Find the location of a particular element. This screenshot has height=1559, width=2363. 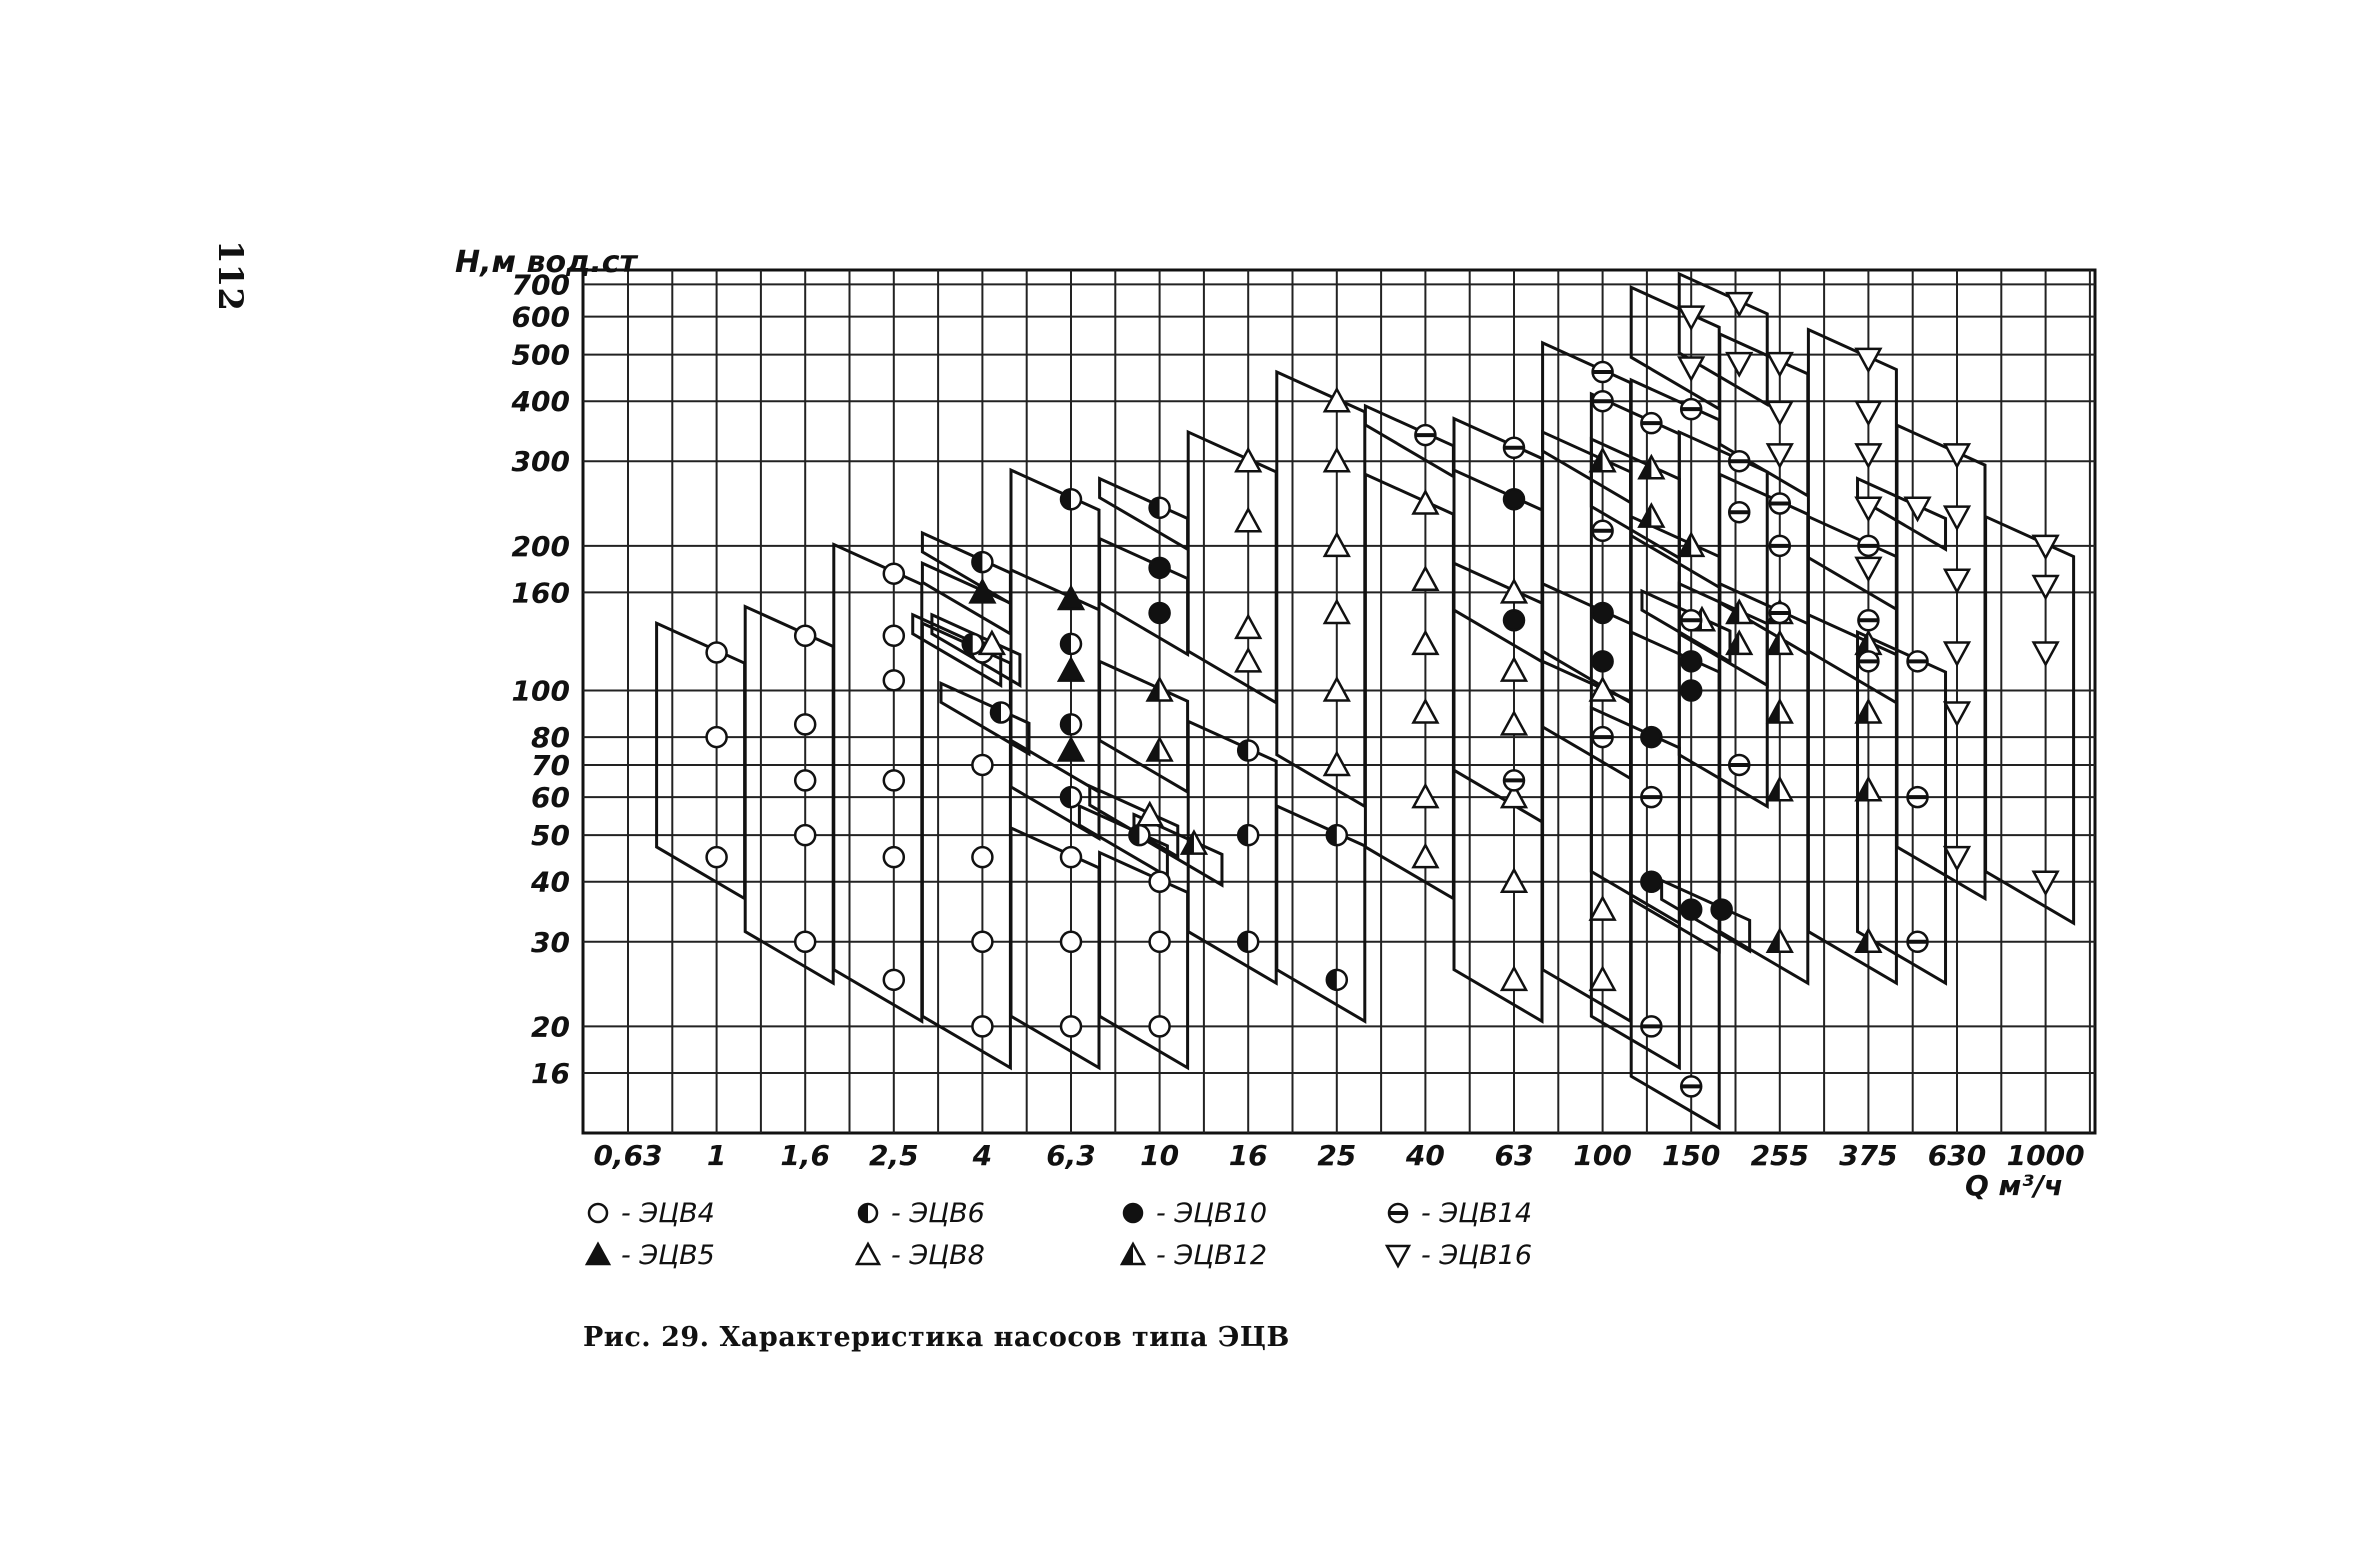

y-tick-label: 50 is located at coordinates (550, 835).